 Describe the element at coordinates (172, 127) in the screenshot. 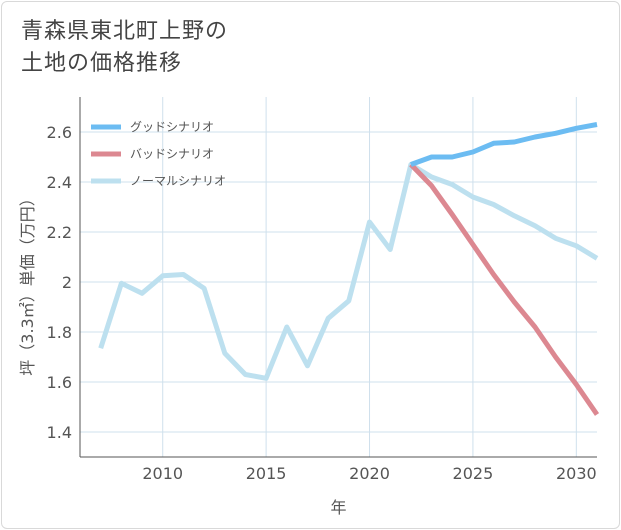

I see `legend-label-0: グッドシナリオ` at that location.